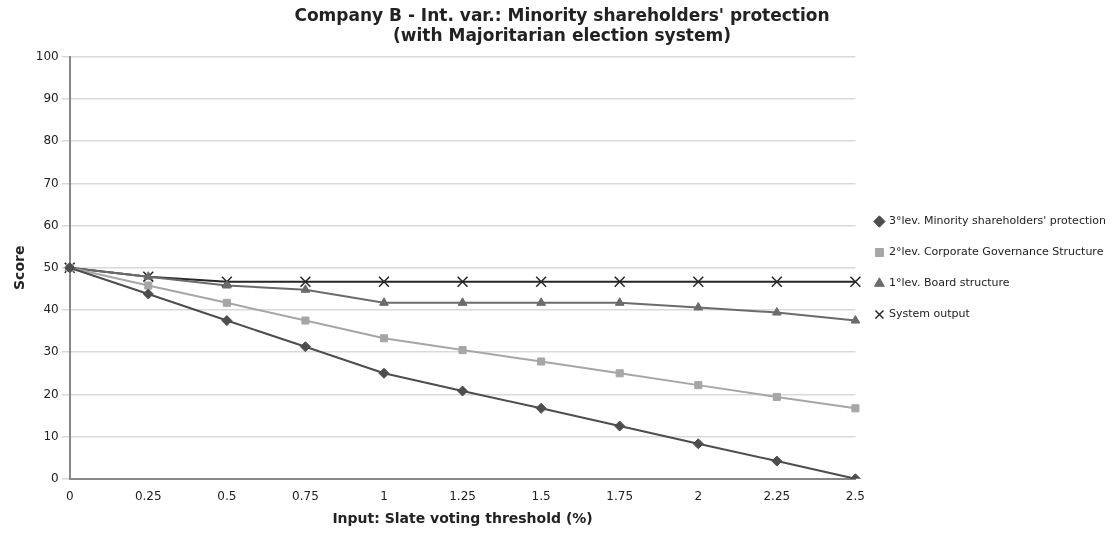 The height and width of the screenshot is (536, 1118). What do you see at coordinates (305, 496) in the screenshot?
I see `x-tick-label: 0.75` at bounding box center [305, 496].